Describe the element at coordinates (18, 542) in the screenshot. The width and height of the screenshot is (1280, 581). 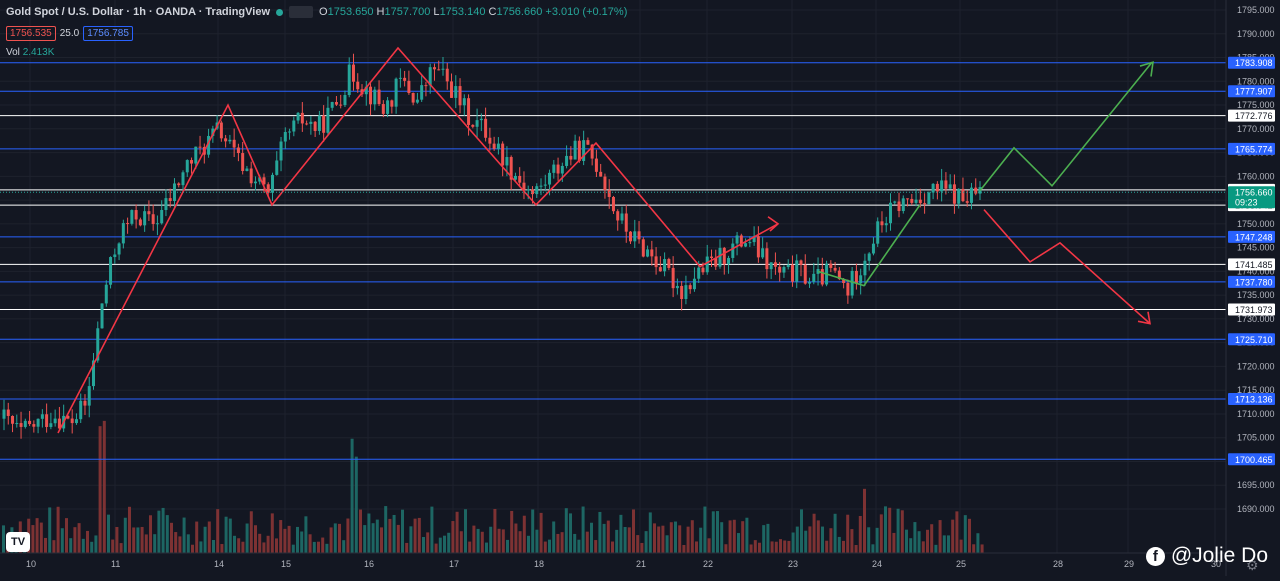
I see `tradingview-logo-icon: TV` at that location.